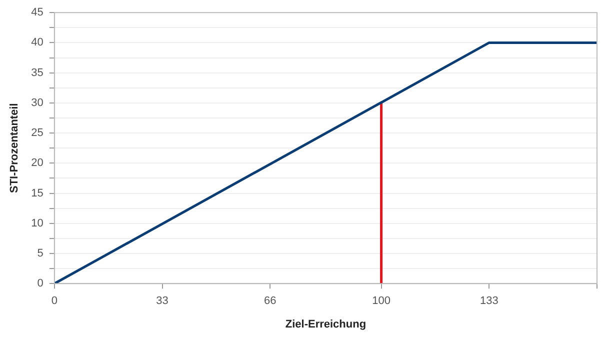  What do you see at coordinates (14, 148) in the screenshot?
I see `y-axis-title: STI-Prozentanteil` at bounding box center [14, 148].